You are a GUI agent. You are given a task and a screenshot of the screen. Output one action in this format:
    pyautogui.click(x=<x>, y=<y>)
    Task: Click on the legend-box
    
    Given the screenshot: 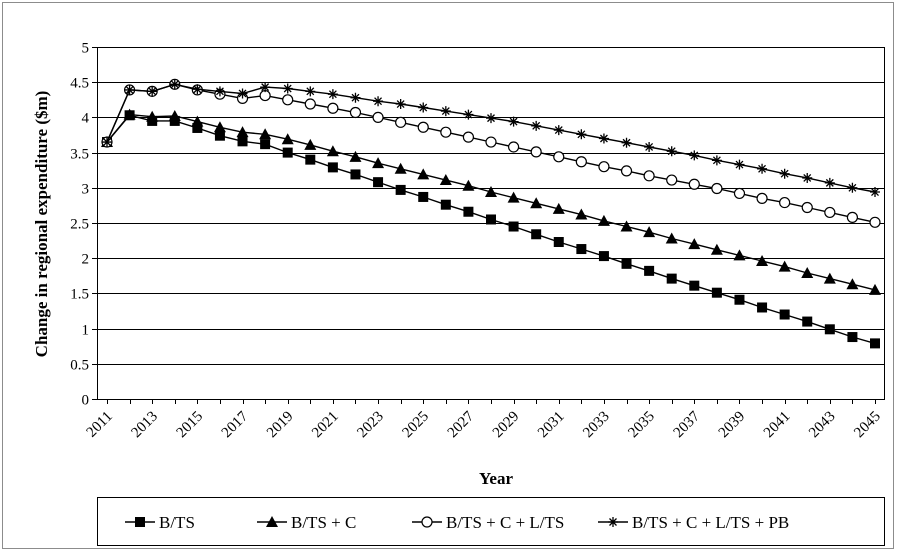 What is the action you would take?
    pyautogui.click(x=491, y=521)
    